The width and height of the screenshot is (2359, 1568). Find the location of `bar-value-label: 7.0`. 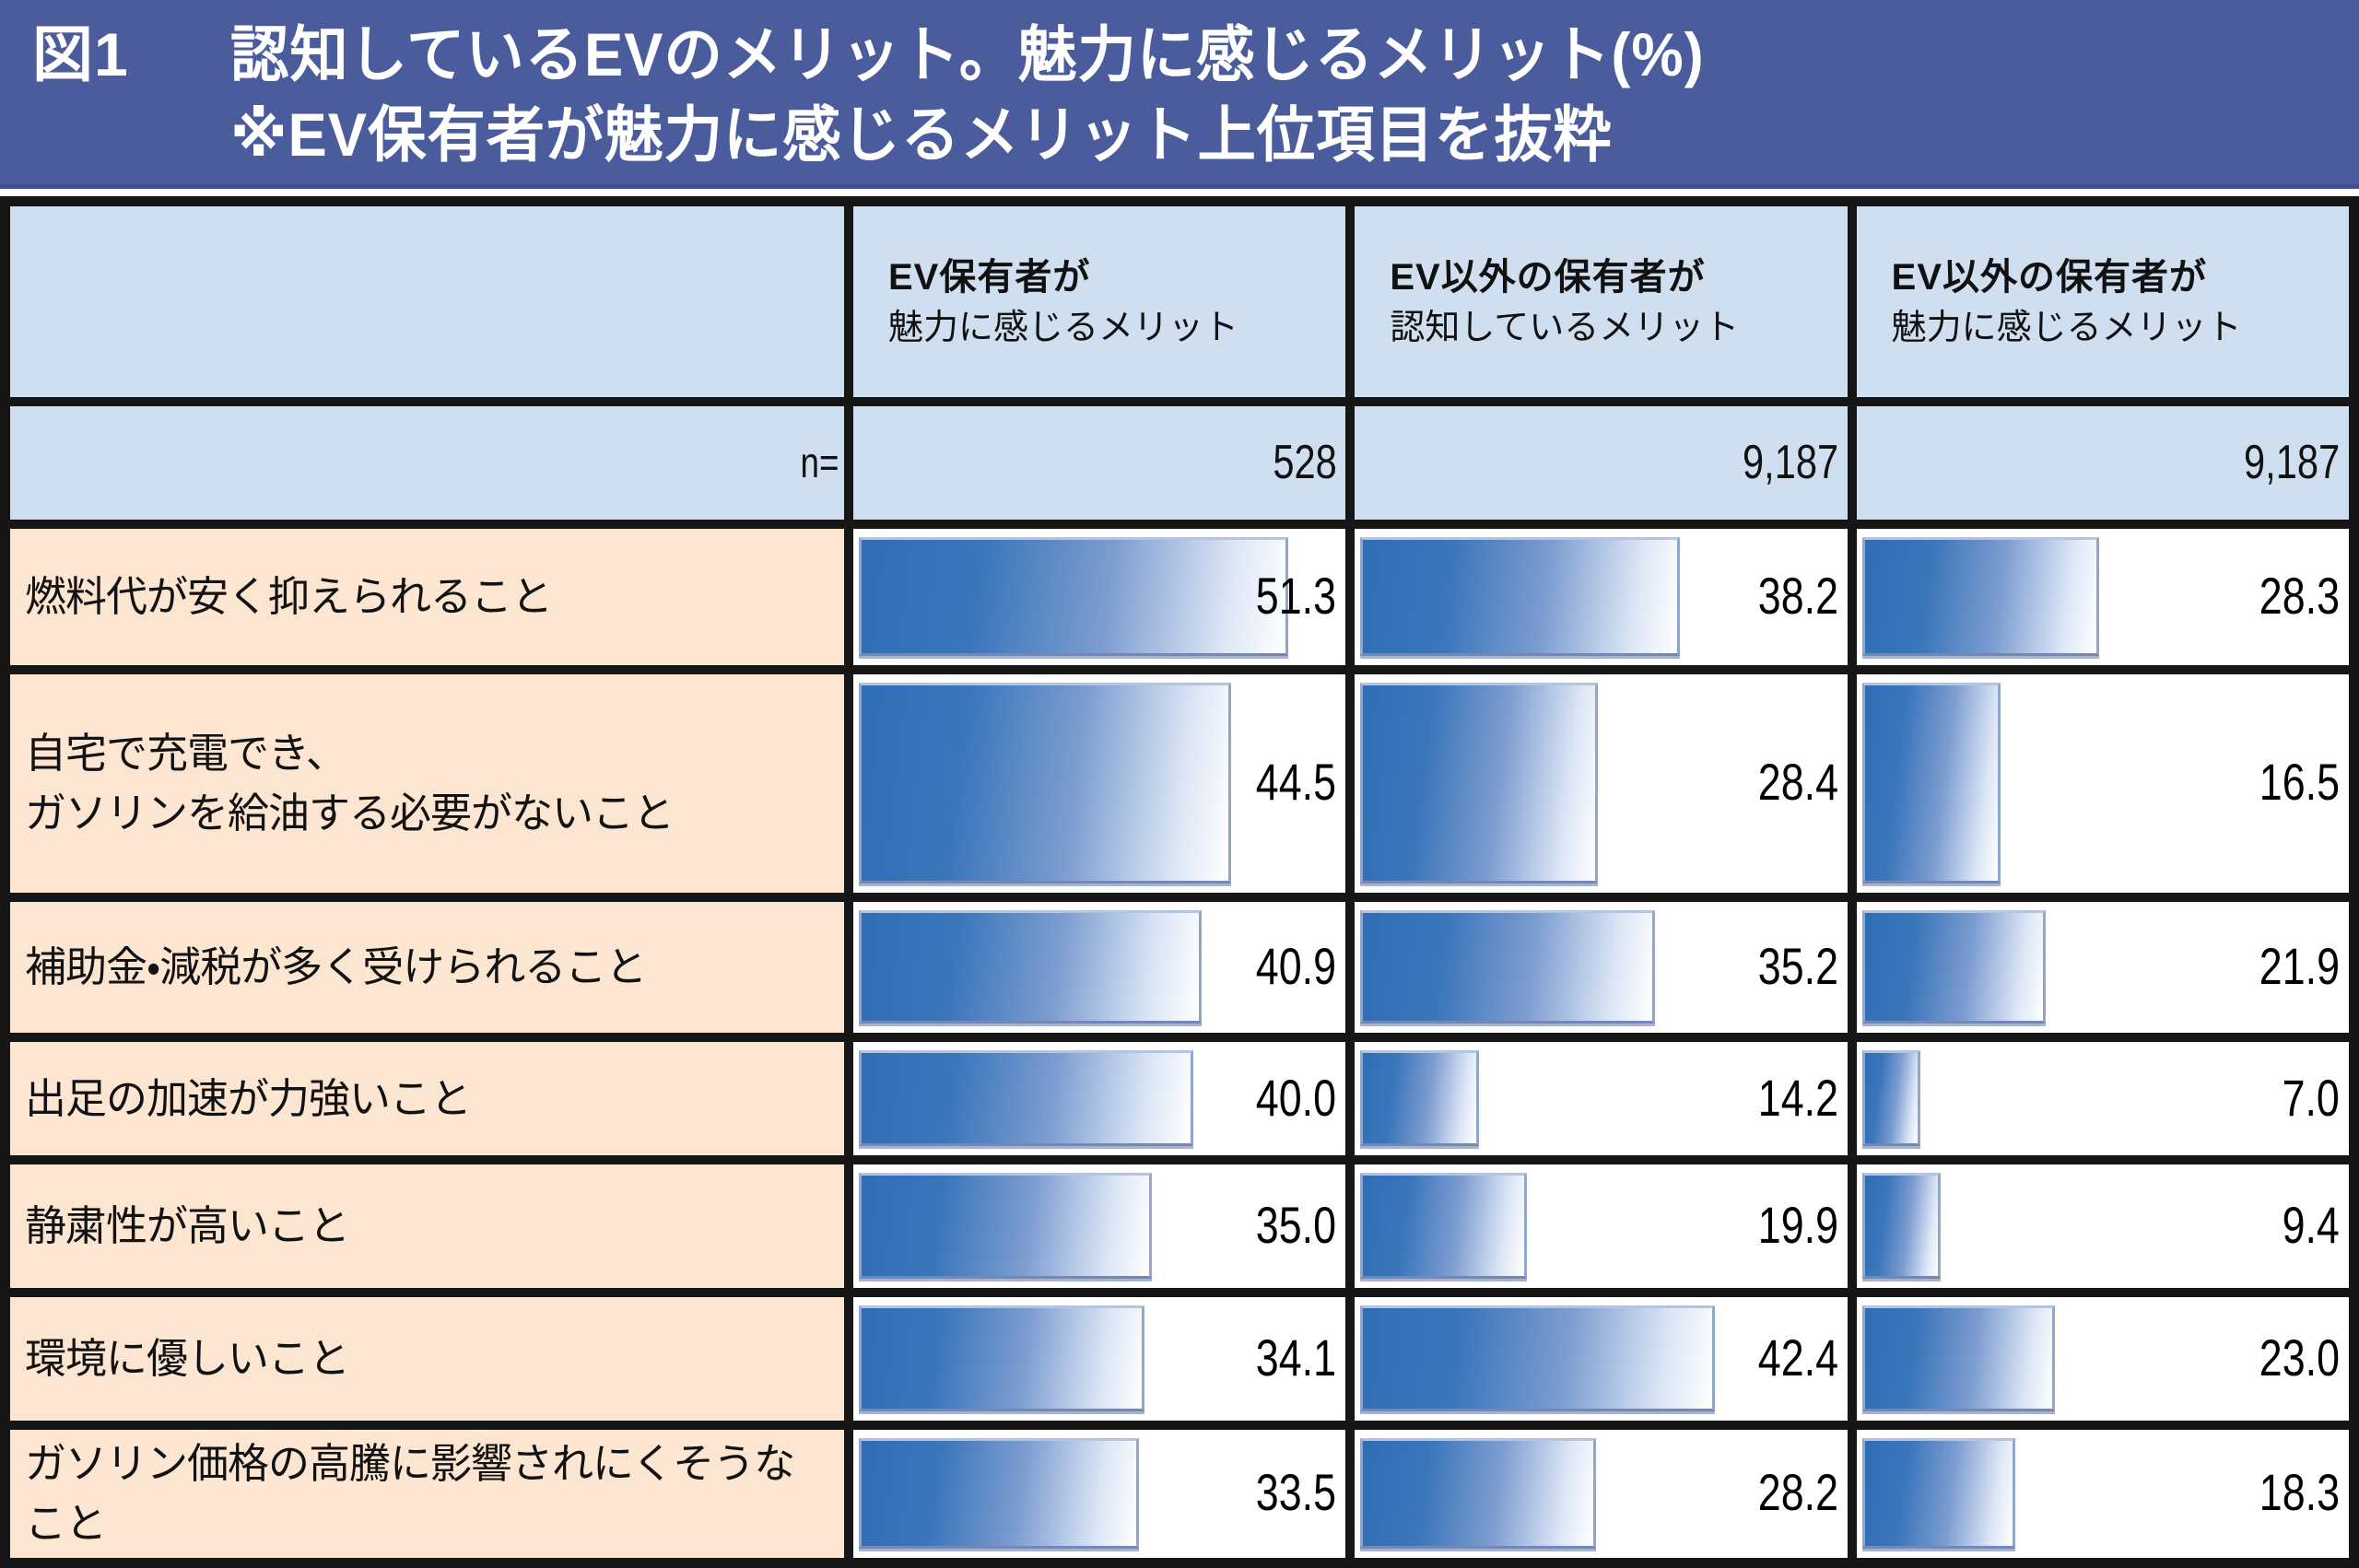

bar-value-label: 7.0 is located at coordinates (2311, 1097).